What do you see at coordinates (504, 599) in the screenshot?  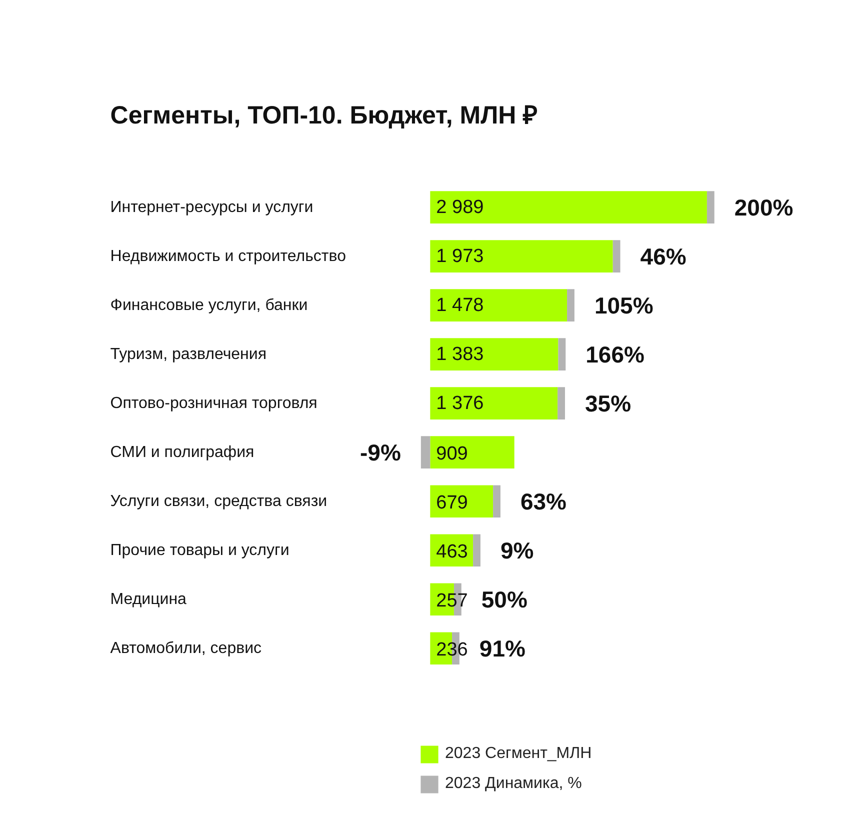 I see `annotation: 50%` at bounding box center [504, 599].